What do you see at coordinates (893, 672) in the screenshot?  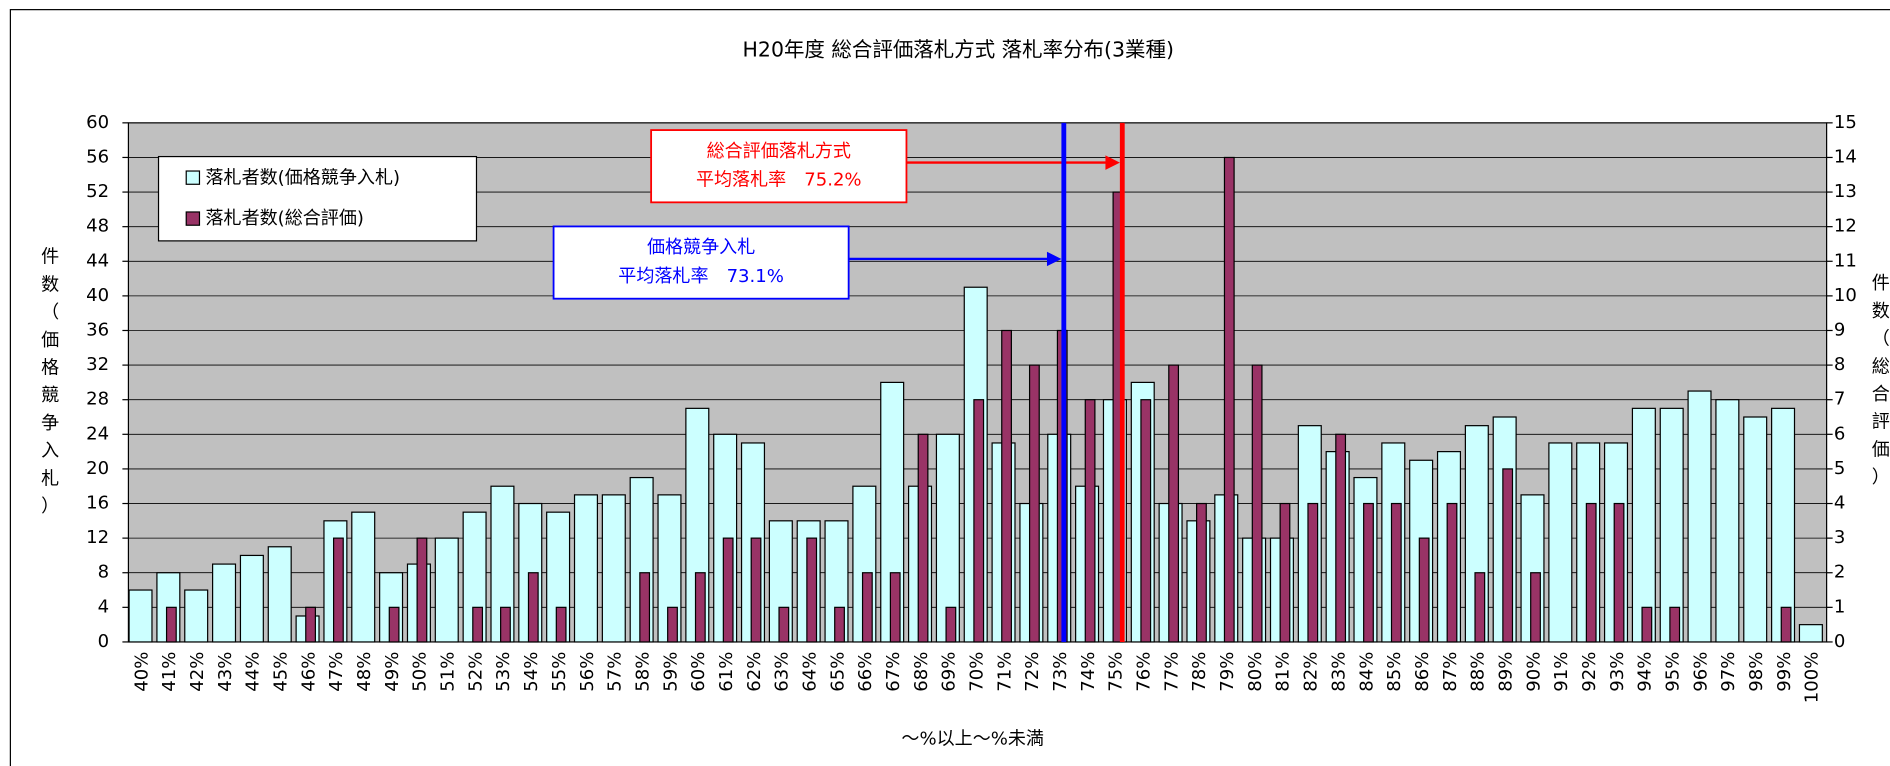 I see `x-tick-label: 67%` at bounding box center [893, 672].